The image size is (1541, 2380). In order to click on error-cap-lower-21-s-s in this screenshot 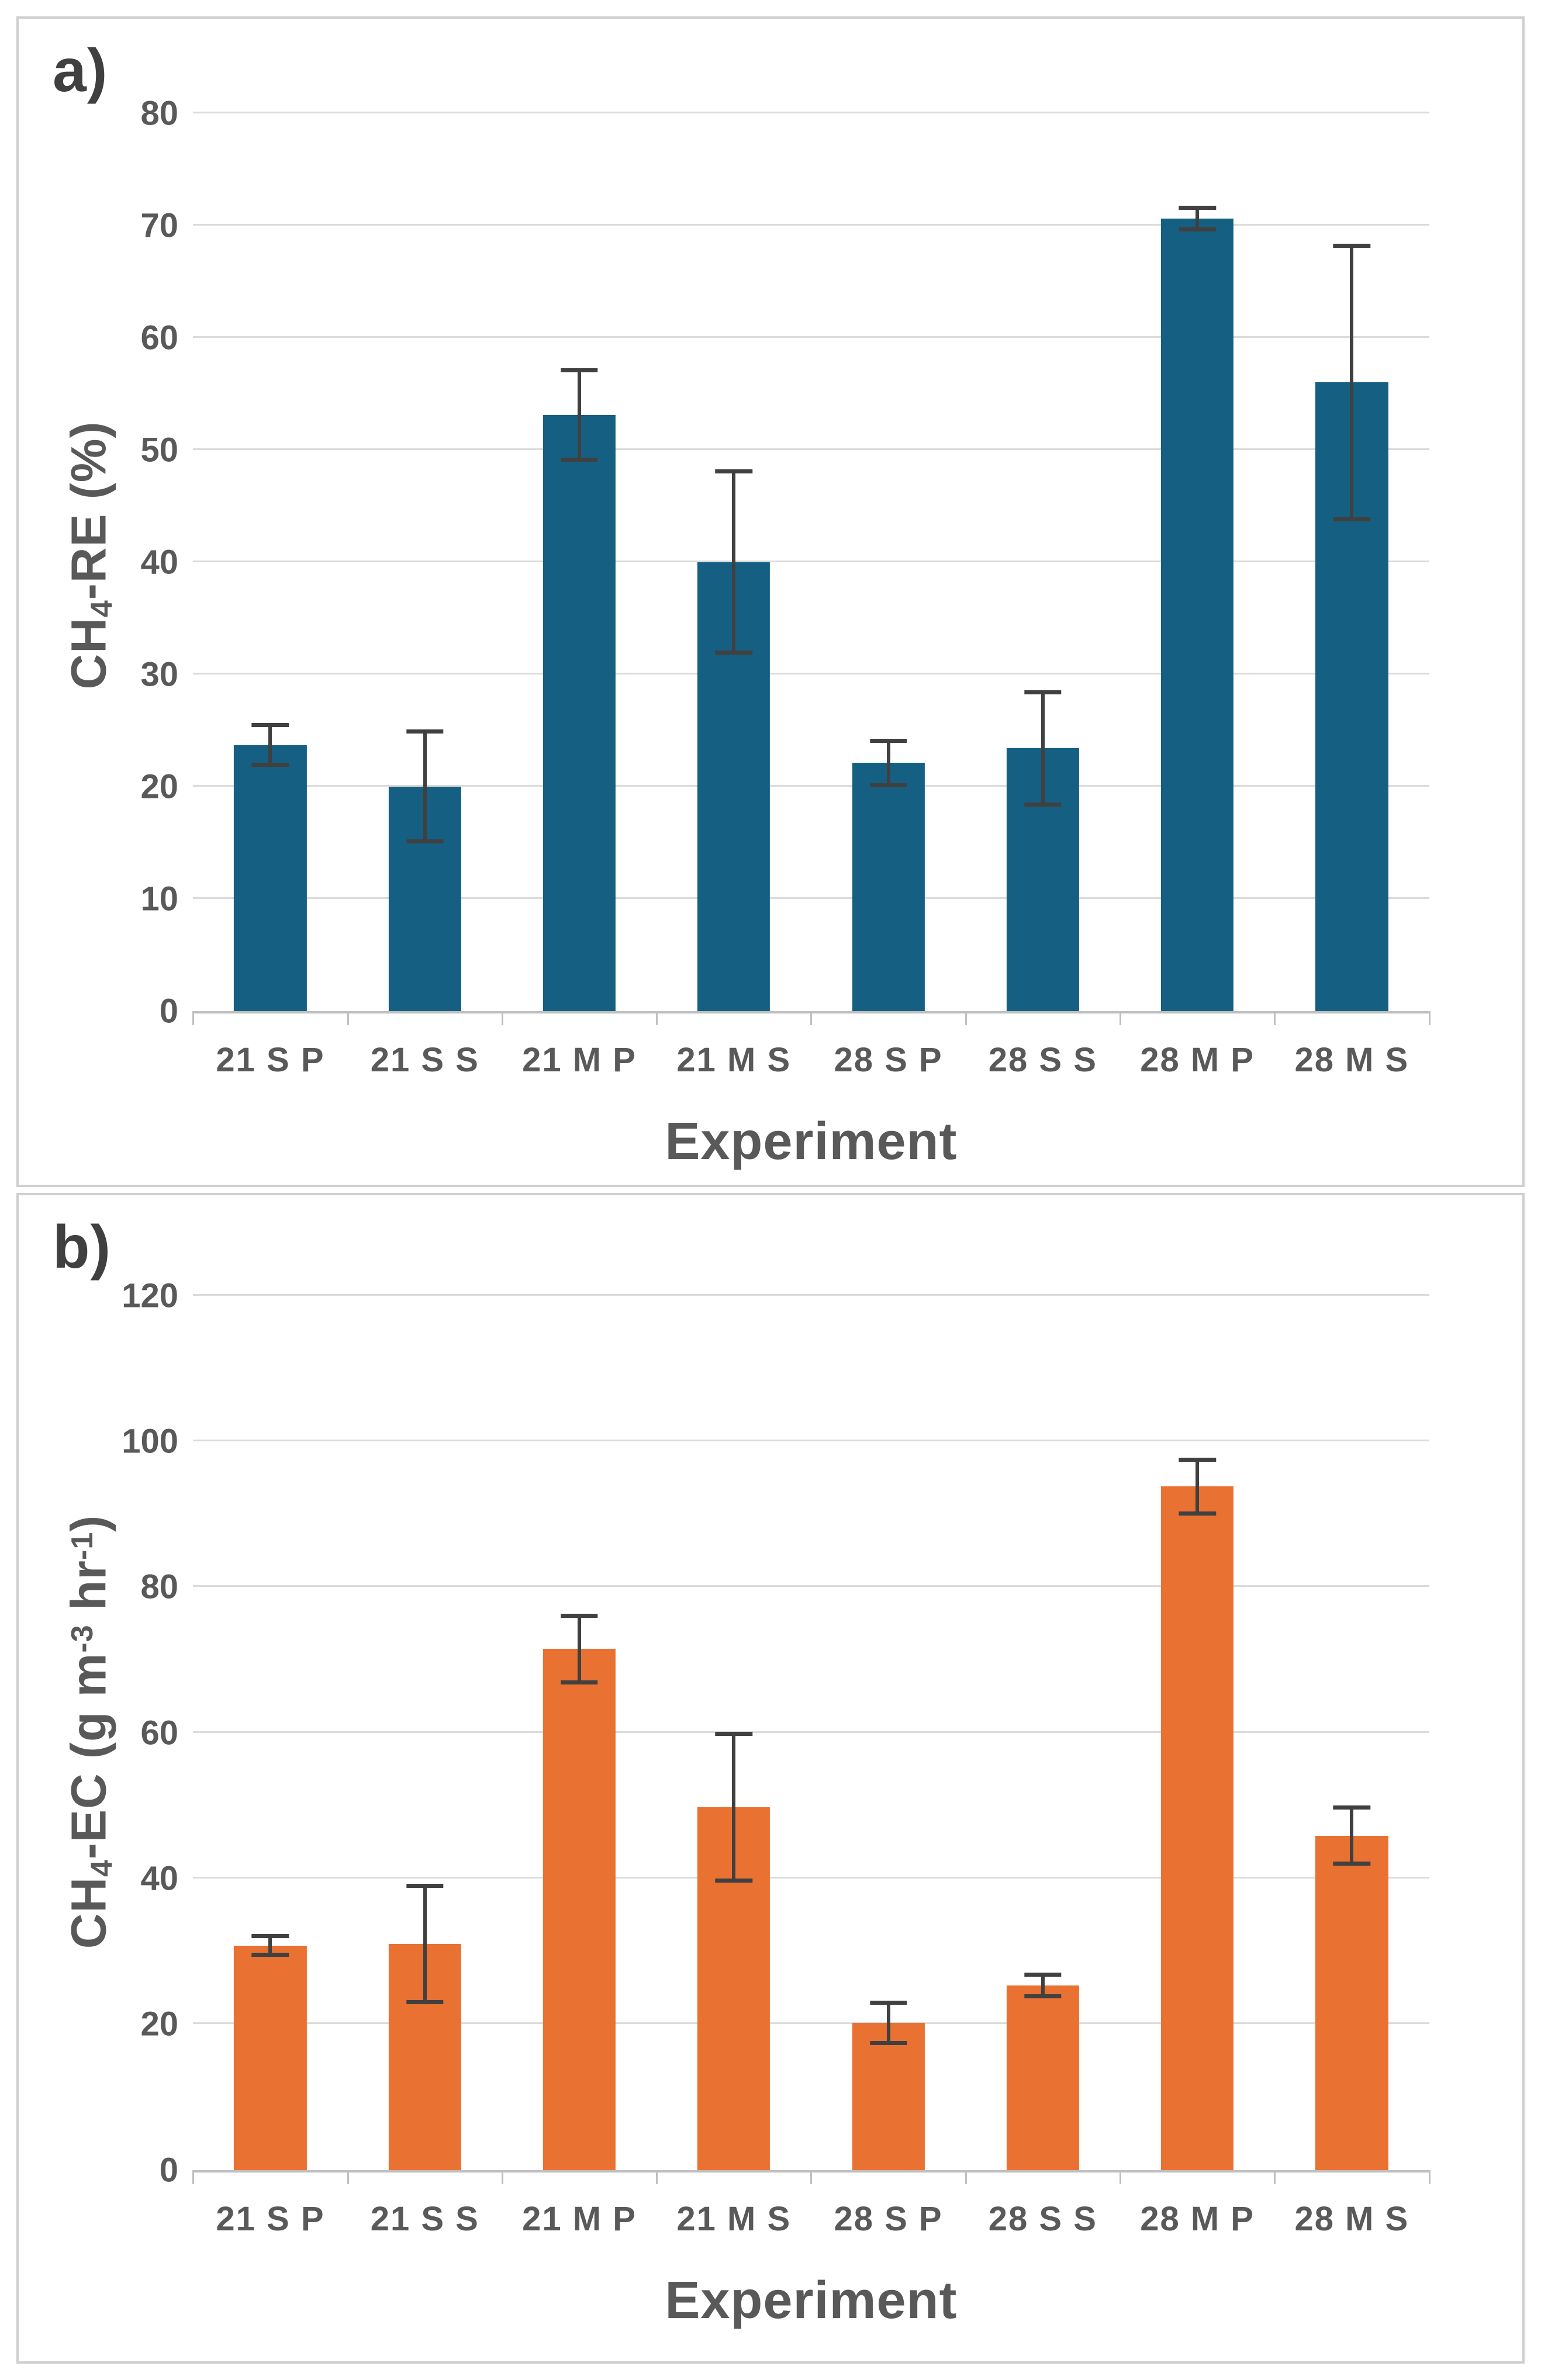, I will do `click(425, 2002)`.